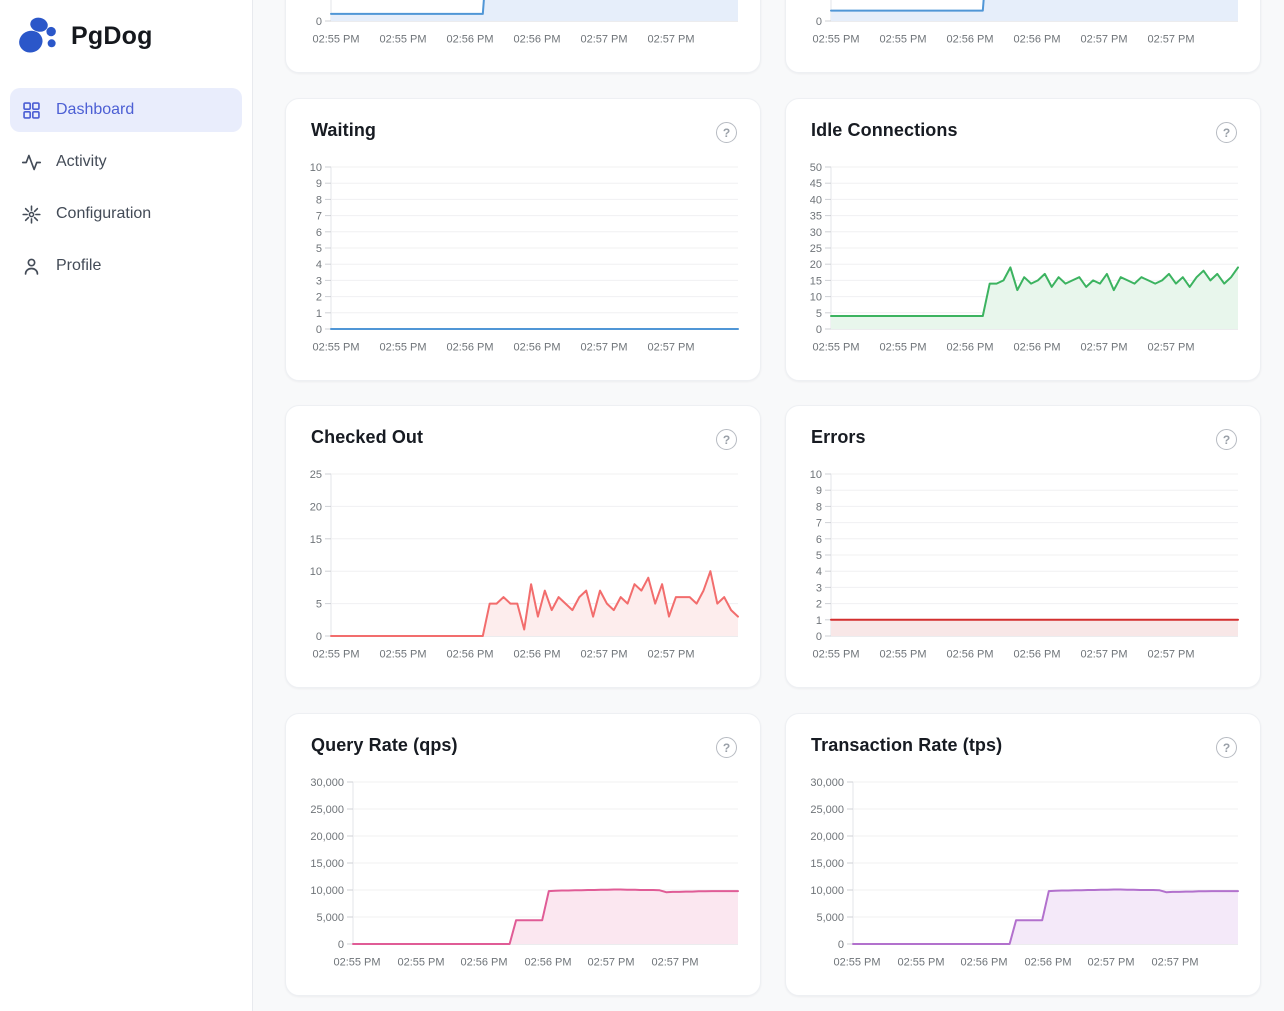 This screenshot has width=1284, height=1011. Describe the element at coordinates (31, 110) in the screenshot. I see `dashboard-grid-icon` at that location.